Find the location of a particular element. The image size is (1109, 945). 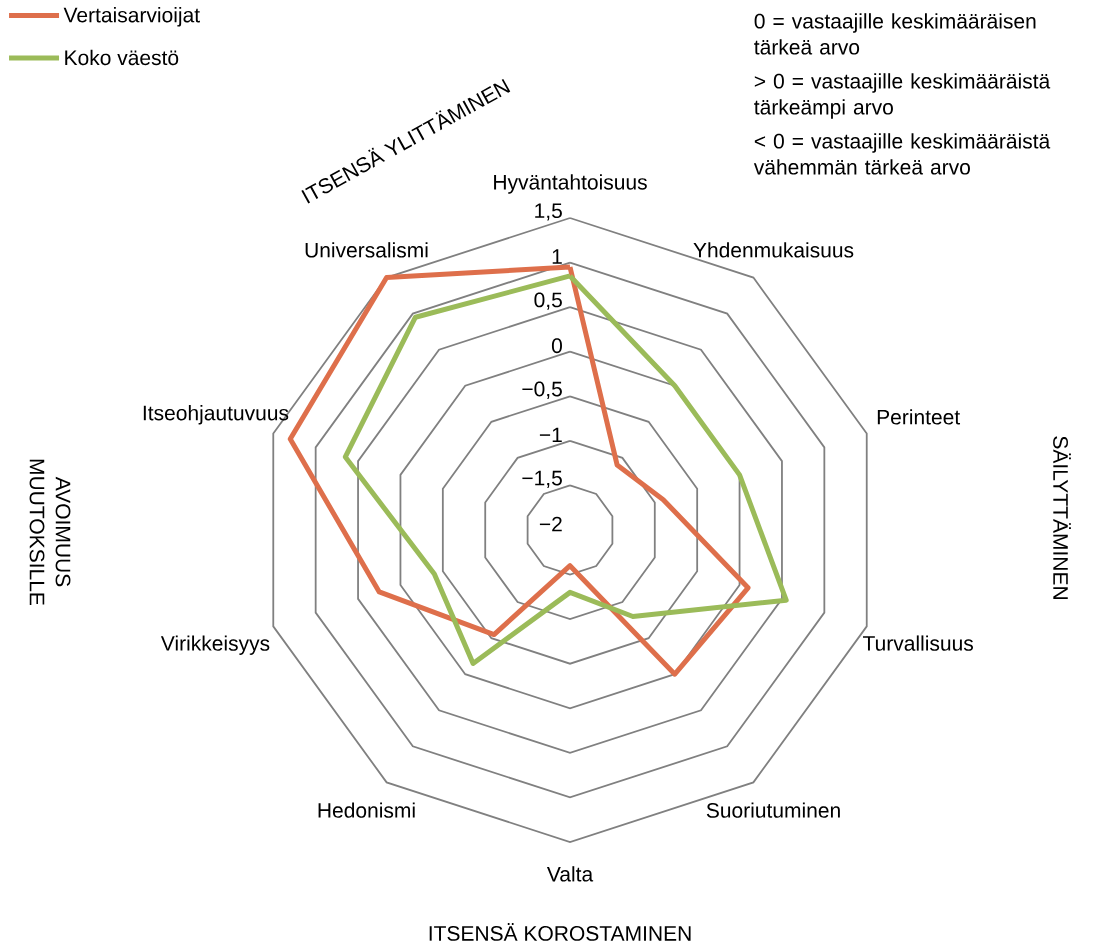

spoke-label: Universalismi is located at coordinates (366, 250).